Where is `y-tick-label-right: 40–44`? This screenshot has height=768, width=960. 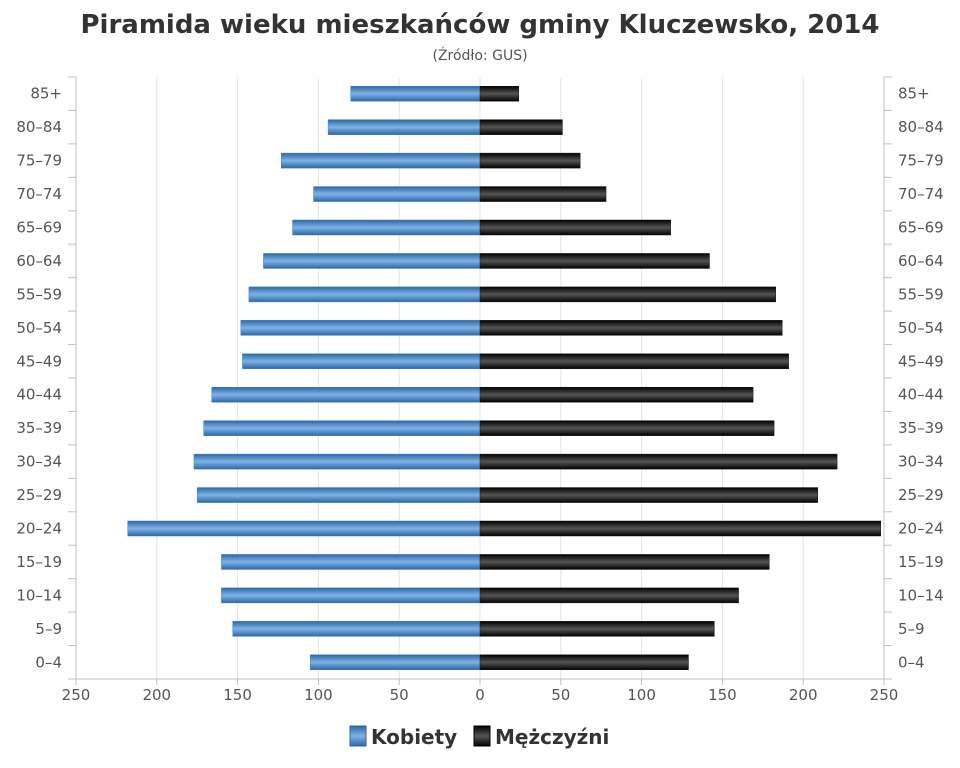
y-tick-label-right: 40–44 is located at coordinates (921, 395).